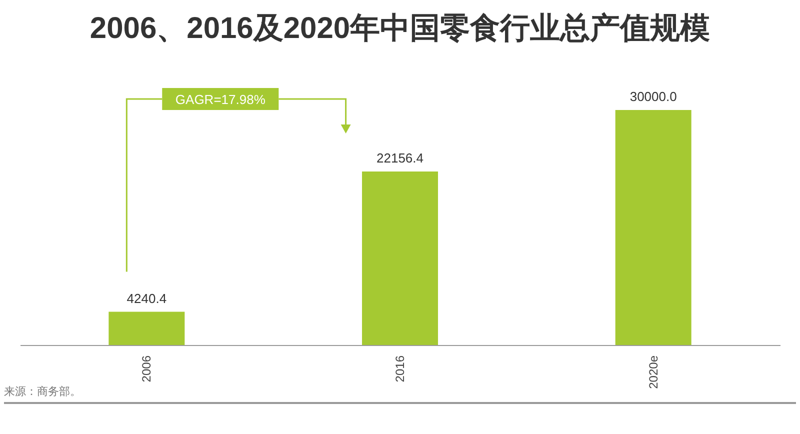  I want to click on x-tick-label: 2020e, so click(653, 372).